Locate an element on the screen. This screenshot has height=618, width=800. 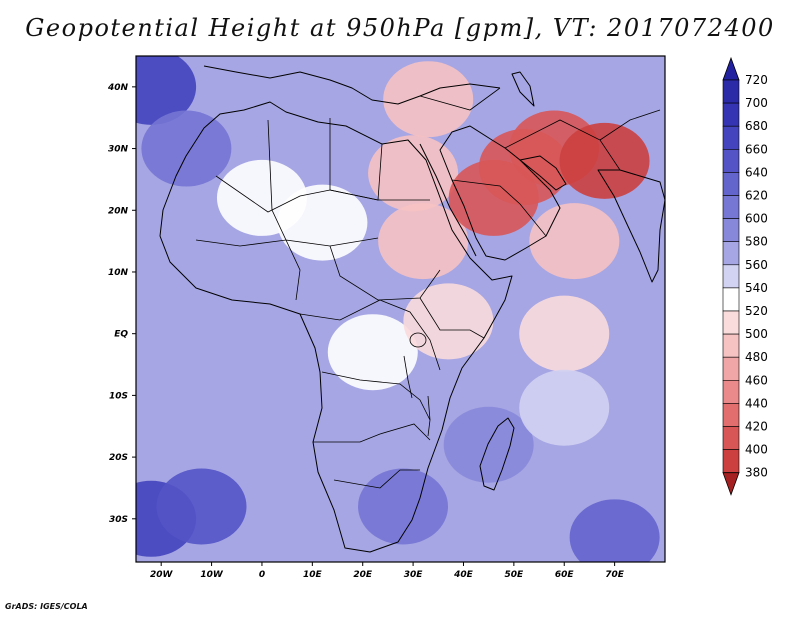
border-iran is located at coordinates (562, 145).